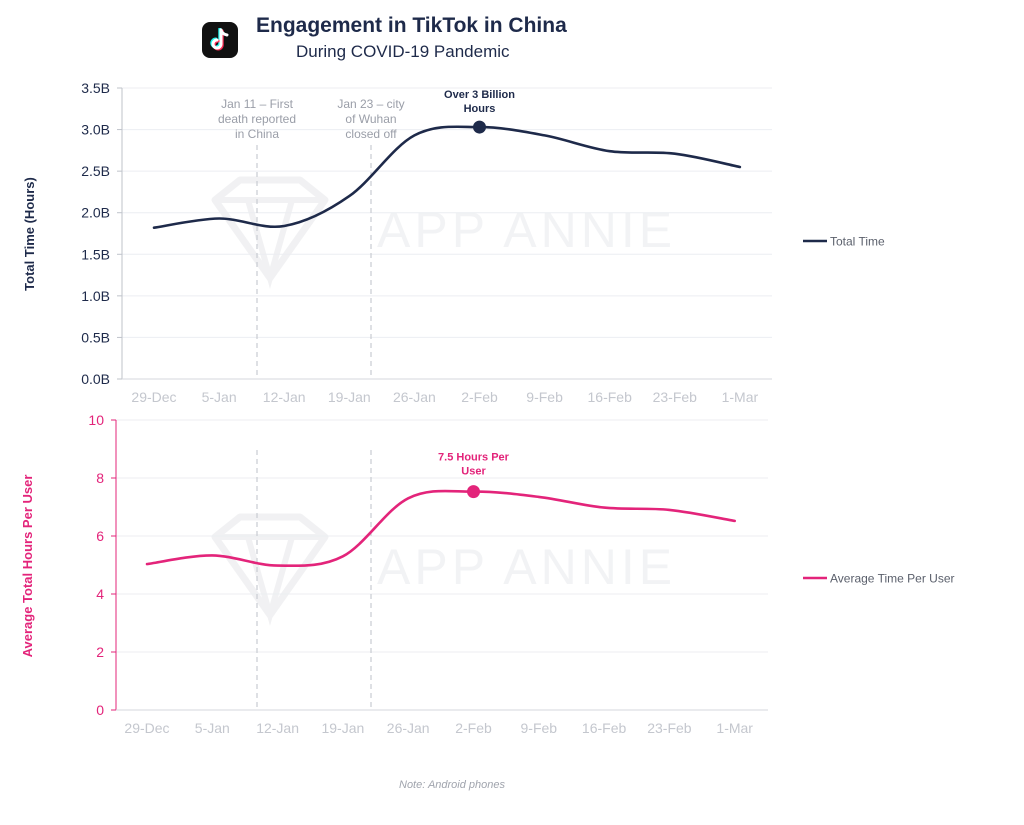 The width and height of the screenshot is (1024, 825). Describe the element at coordinates (892, 579) in the screenshot. I see `legend-label: Average Time Per User` at that location.